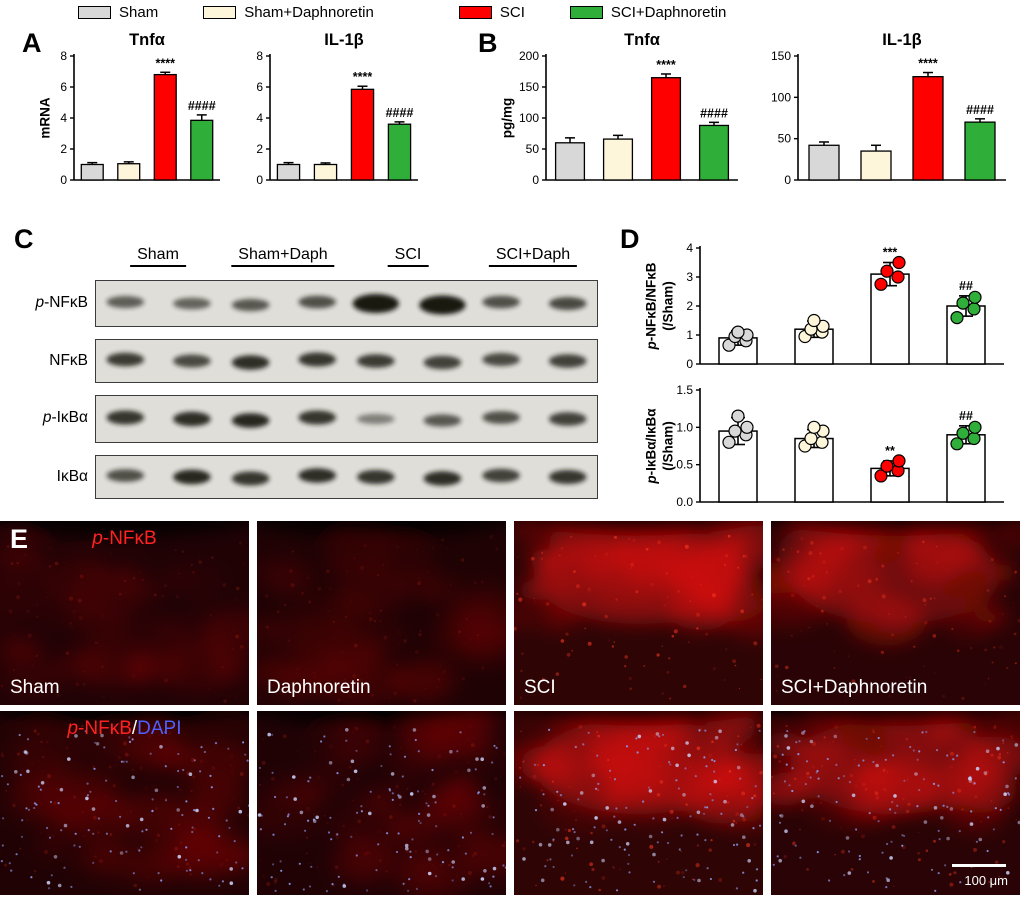  Describe the element at coordinates (979, 865) in the screenshot. I see `scale-bar` at that location.